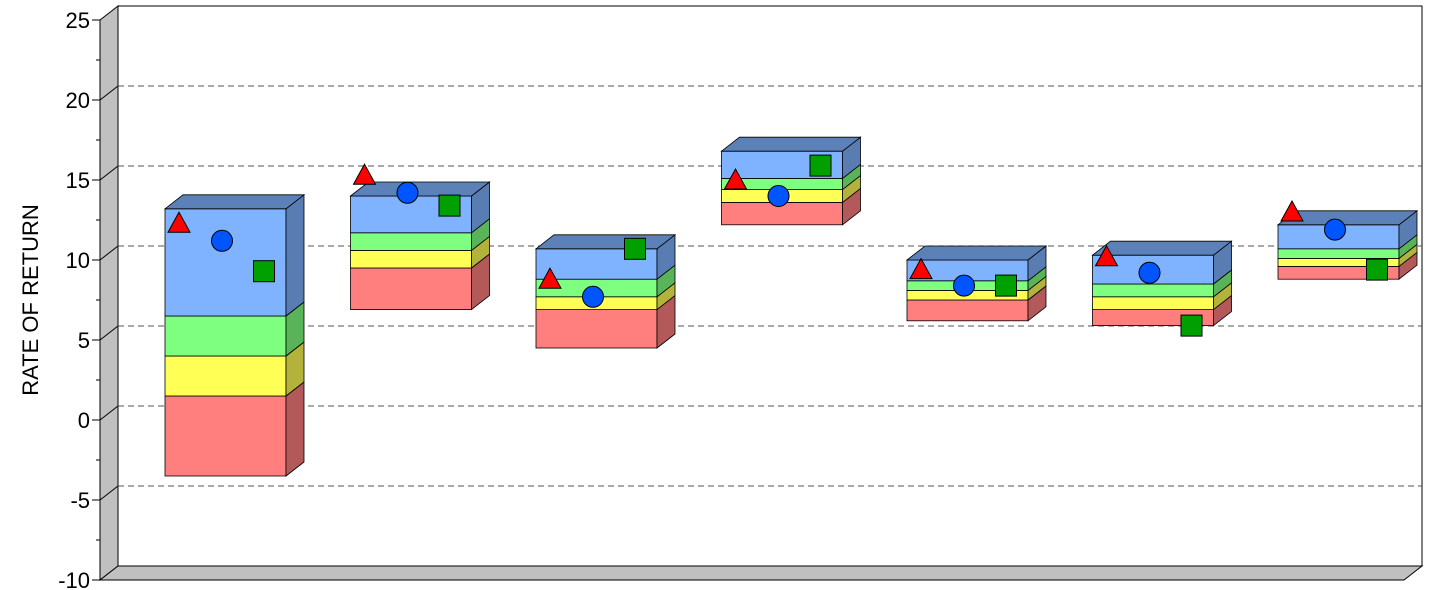 This screenshot has width=1430, height=590. What do you see at coordinates (78, 20) in the screenshot?
I see `y-tick-label: 25` at bounding box center [78, 20].